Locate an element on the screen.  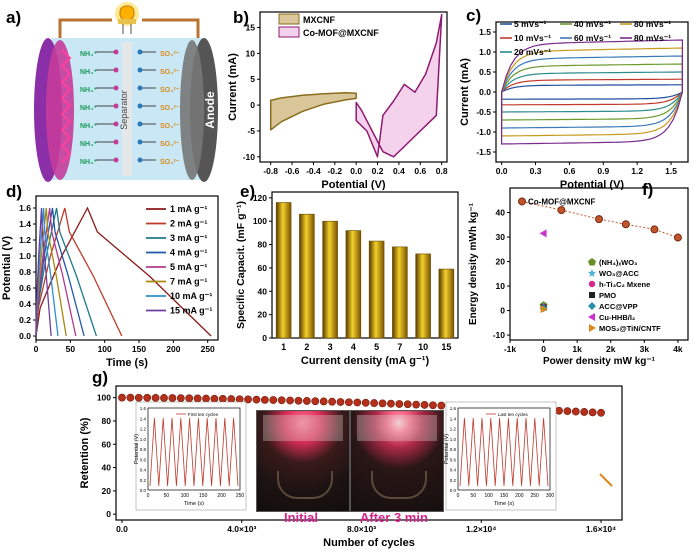
y-axis-label: Current (mA) is located at coordinates (465, 92).